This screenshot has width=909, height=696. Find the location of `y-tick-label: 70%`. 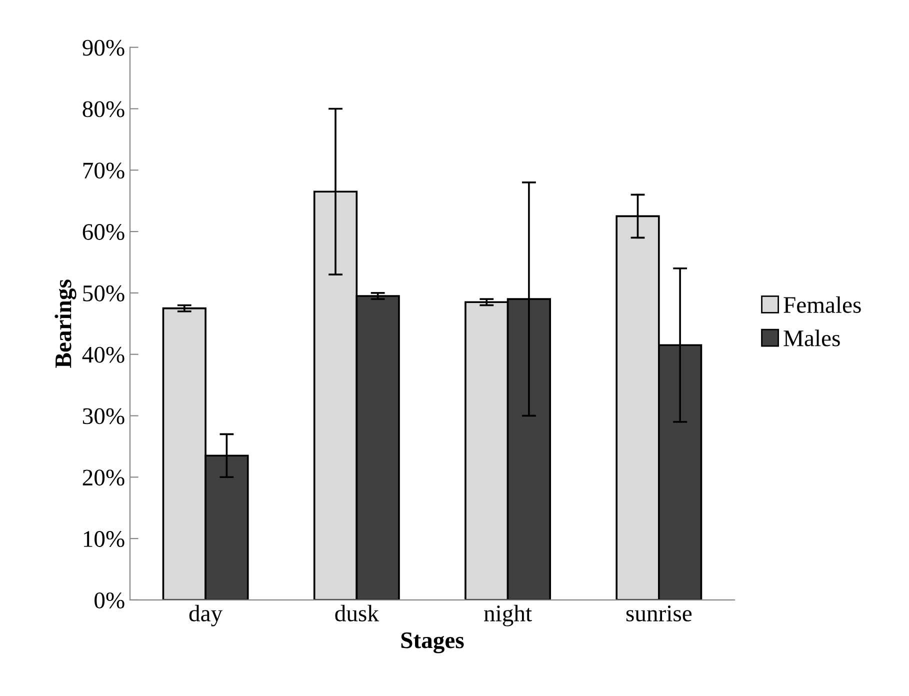

y-tick-label: 70% is located at coordinates (103, 170).